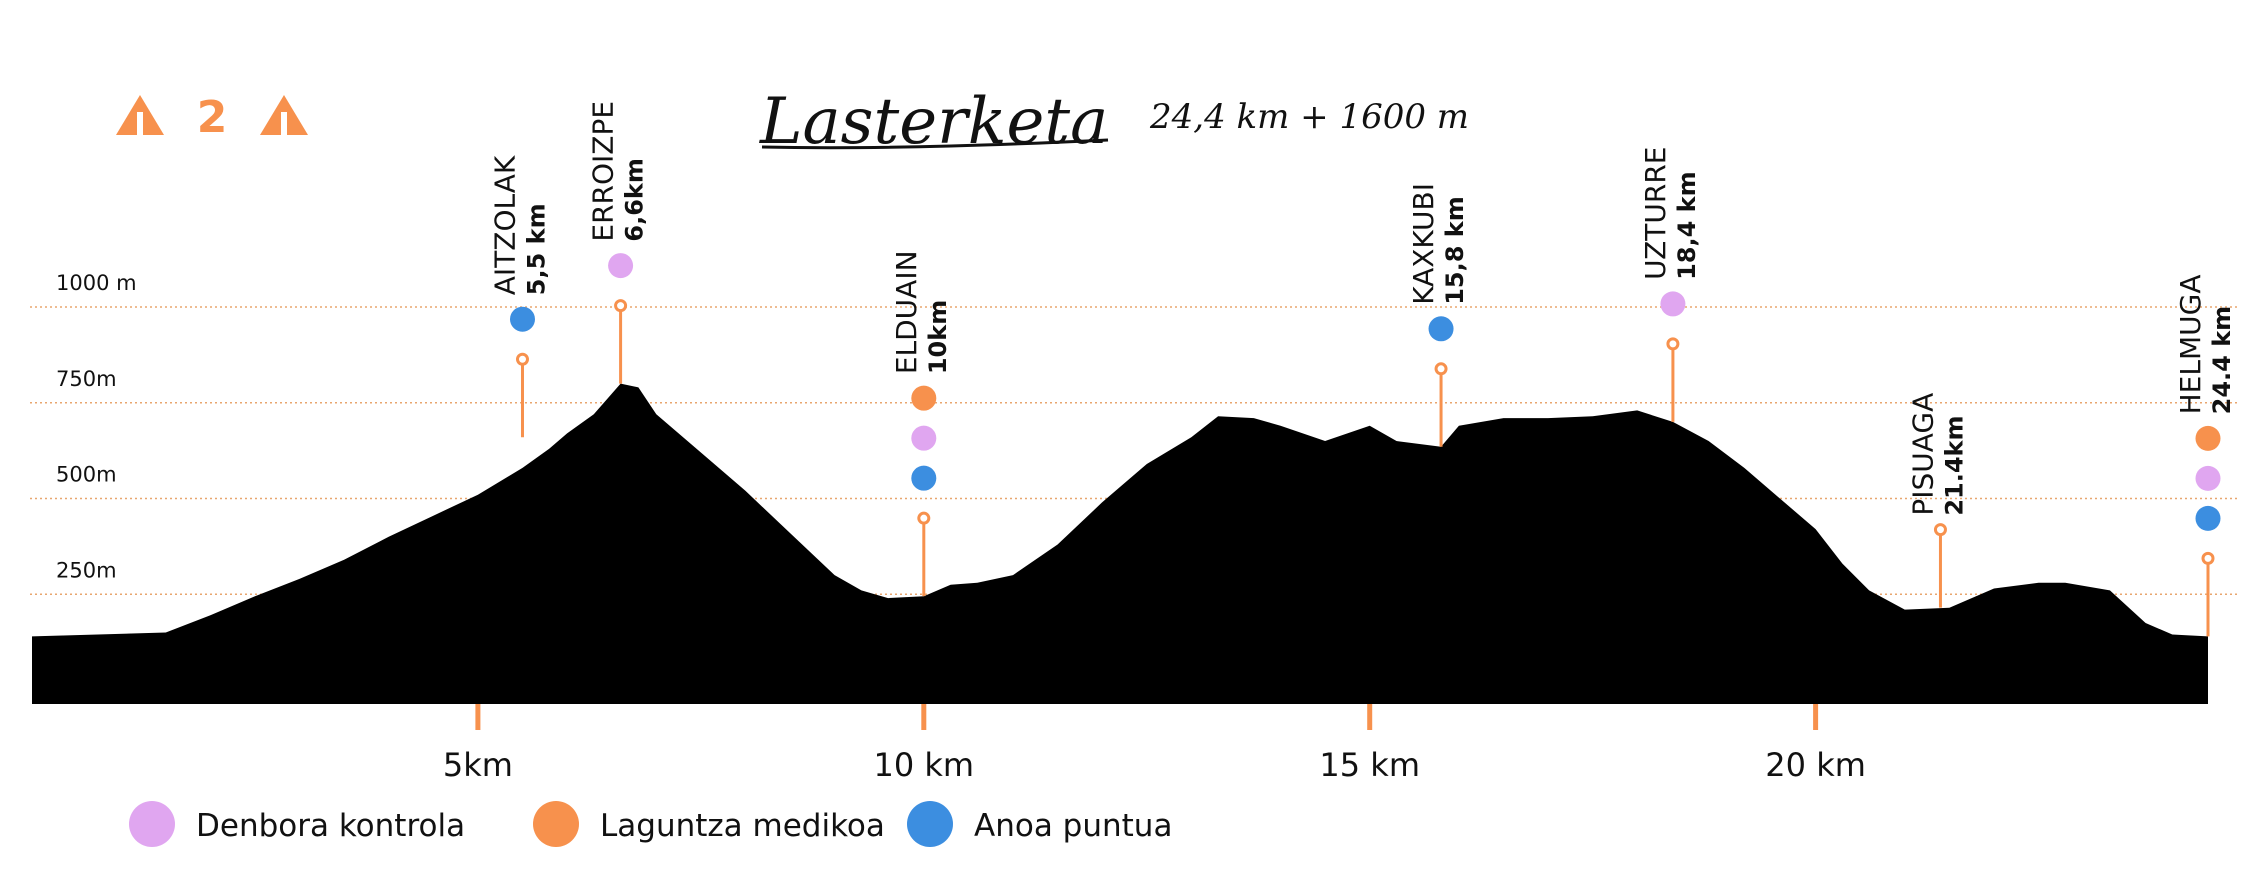  What do you see at coordinates (330, 826) in the screenshot?
I see `legend-label: Denbora kontrola` at bounding box center [330, 826].